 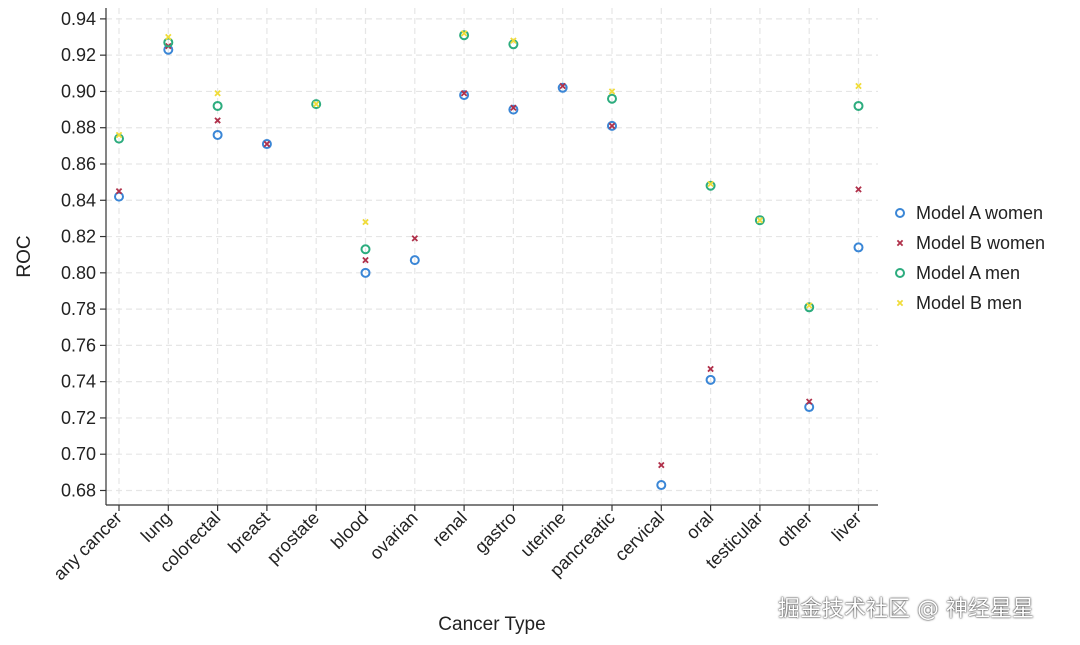 I want to click on y-tick-label: 0.74, so click(x=78, y=382).